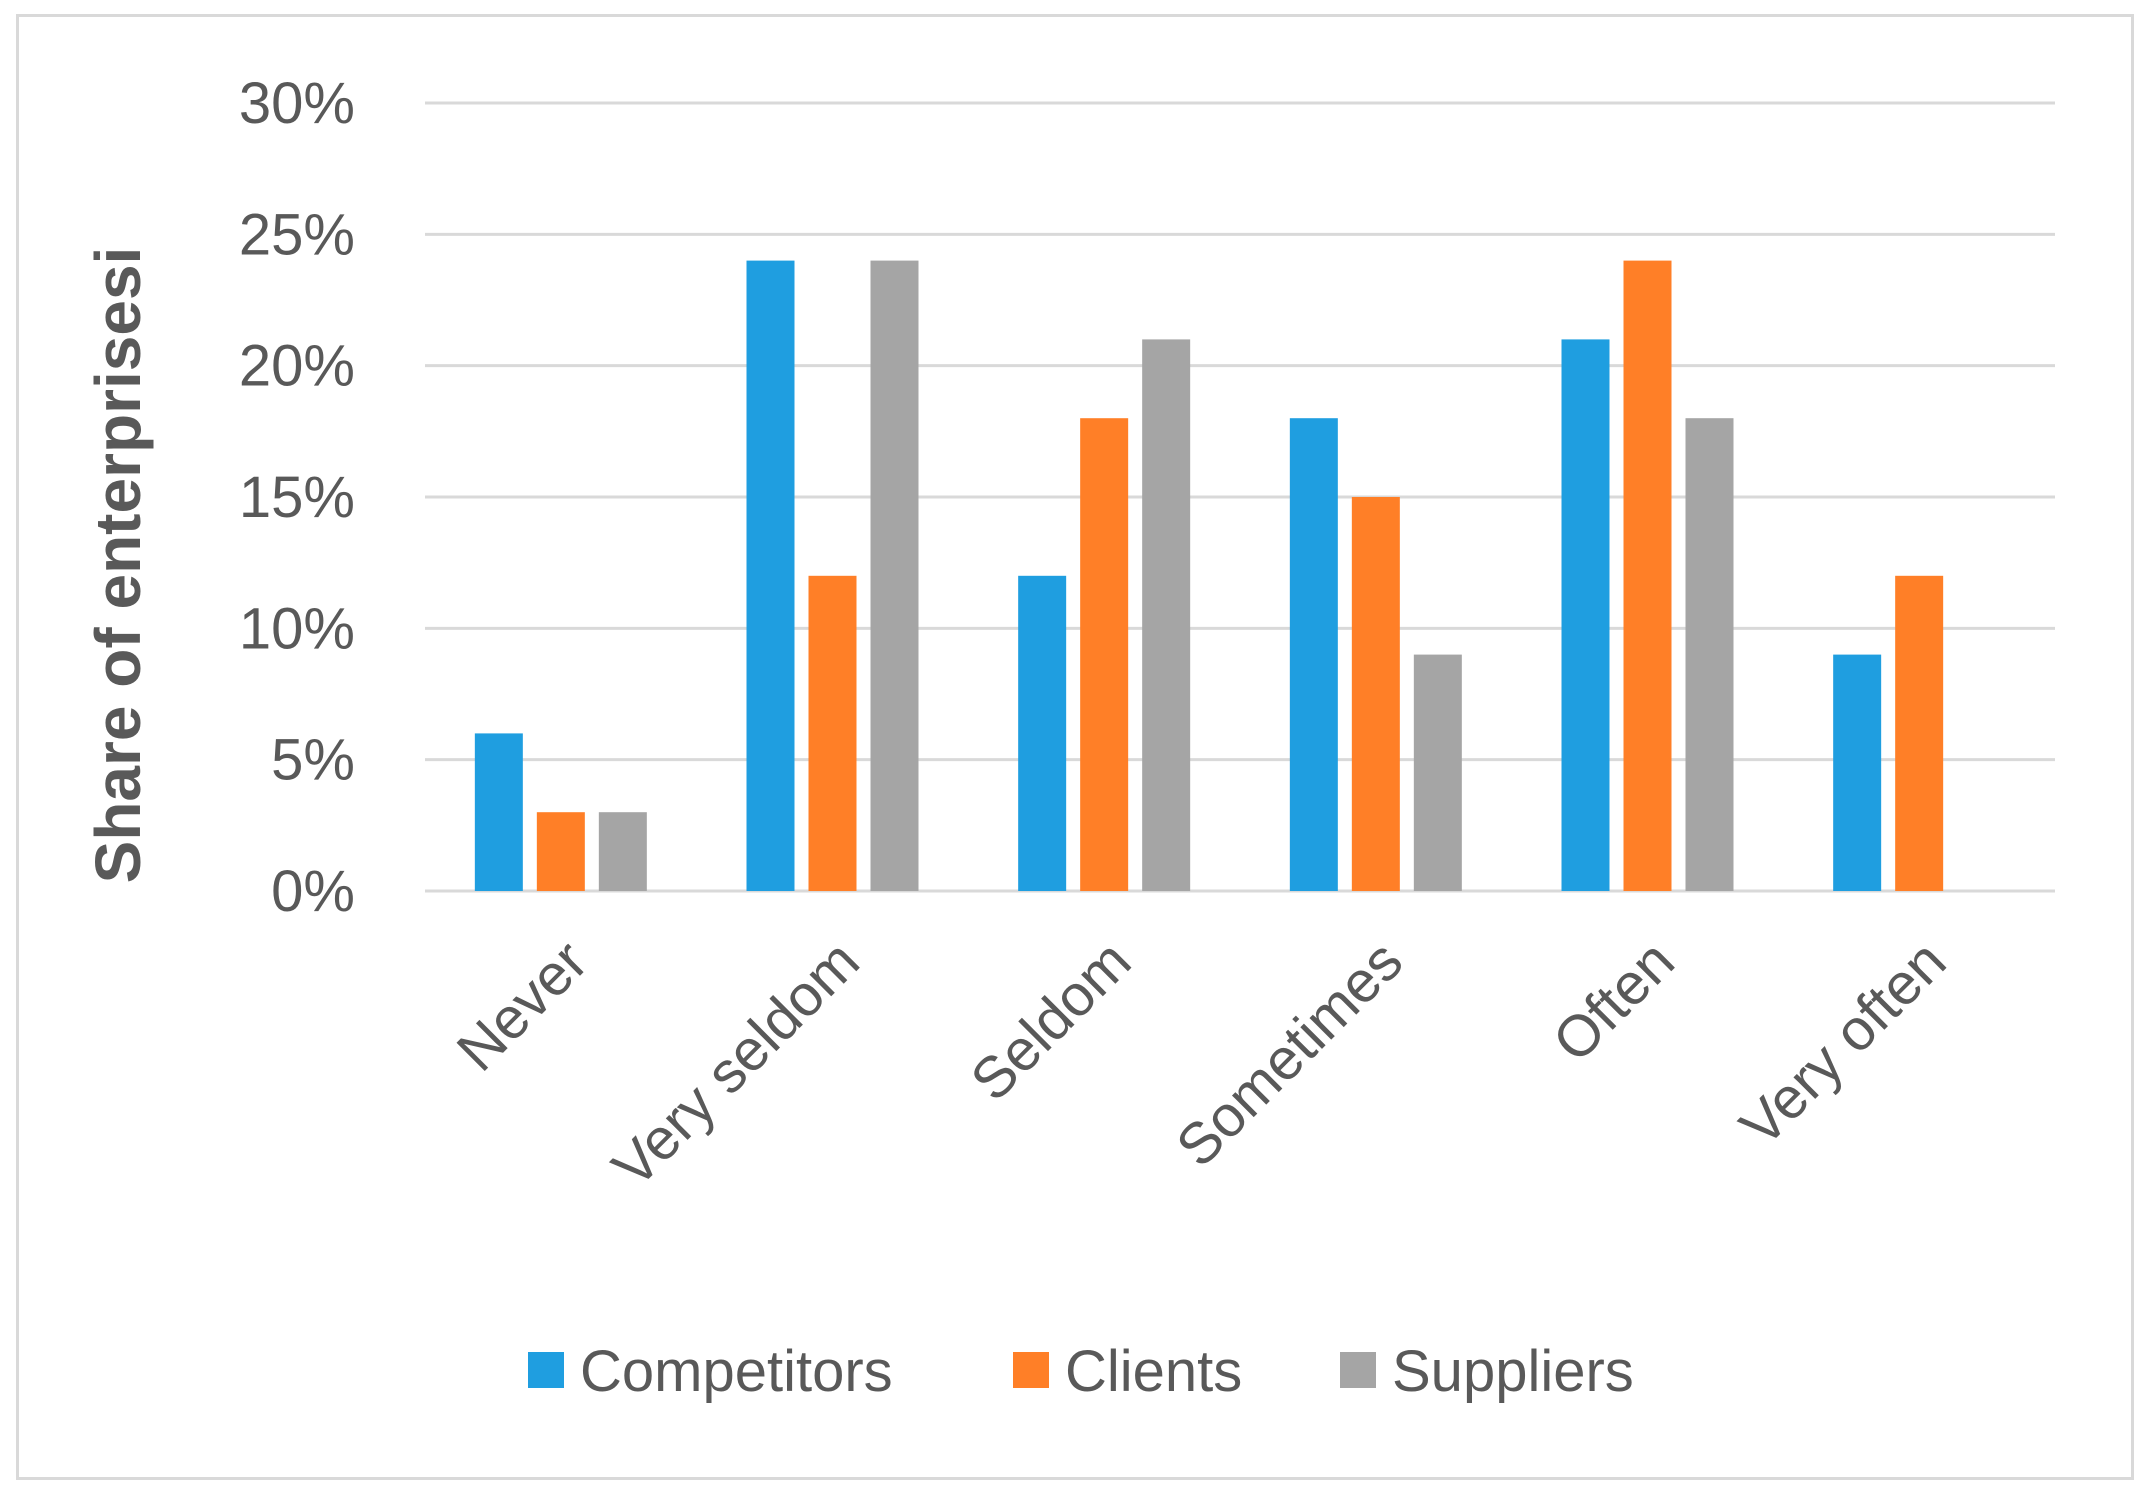  Describe the element at coordinates (1437, 772) in the screenshot. I see `bar-suppliers-sometimes` at that location.